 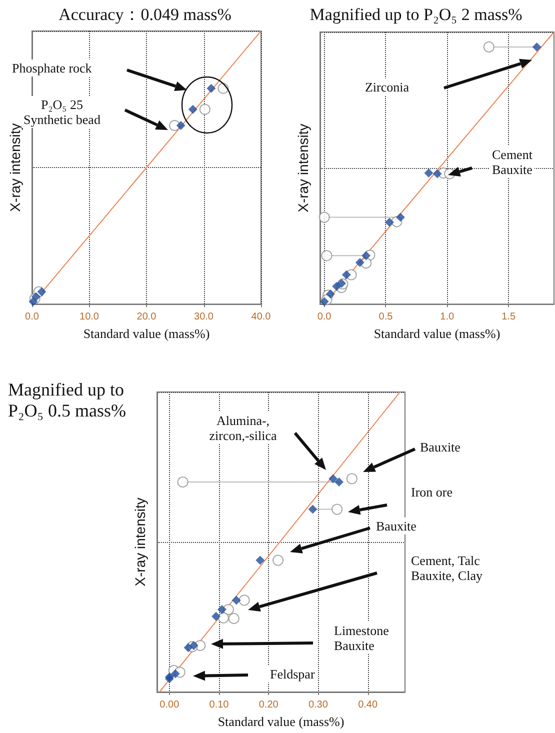 What do you see at coordinates (416, 14) in the screenshot?
I see `chart-title: Magnified up to P₂O₅ 2 mass%` at bounding box center [416, 14].